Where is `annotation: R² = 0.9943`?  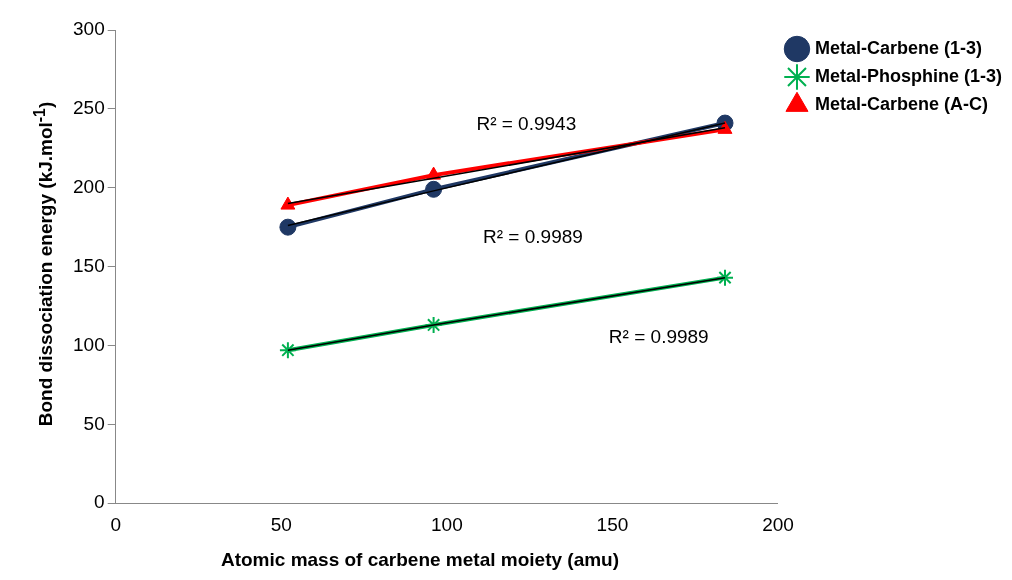
annotation: R² = 0.9943 is located at coordinates (526, 123).